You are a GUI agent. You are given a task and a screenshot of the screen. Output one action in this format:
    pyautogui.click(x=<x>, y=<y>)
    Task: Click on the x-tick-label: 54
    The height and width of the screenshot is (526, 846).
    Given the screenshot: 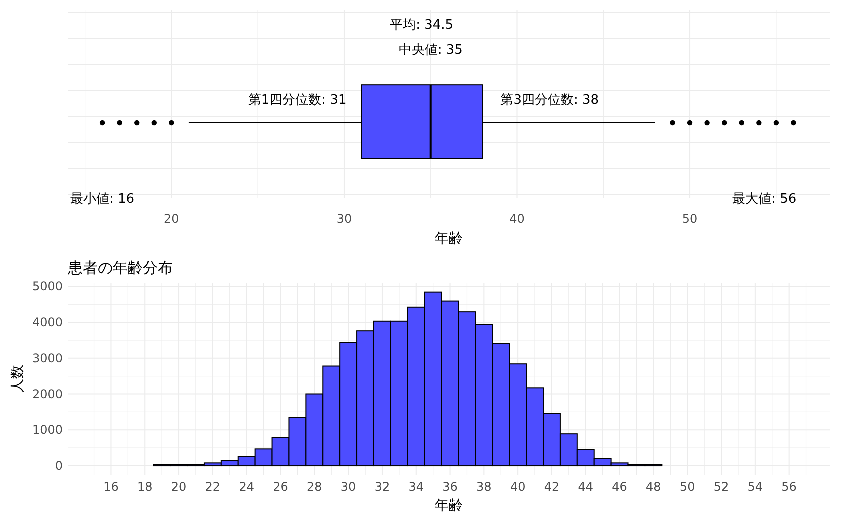 What is the action you would take?
    pyautogui.click(x=756, y=487)
    